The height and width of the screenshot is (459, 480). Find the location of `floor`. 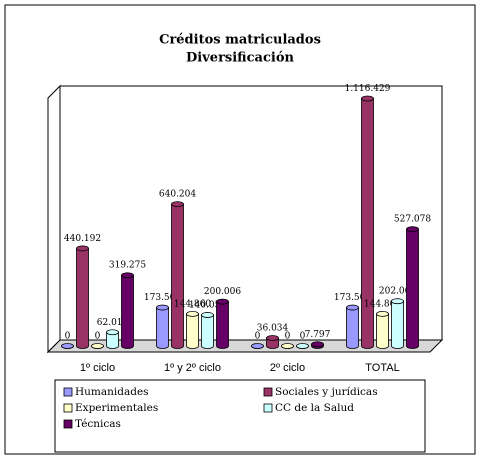

floor is located at coordinates (245, 346).